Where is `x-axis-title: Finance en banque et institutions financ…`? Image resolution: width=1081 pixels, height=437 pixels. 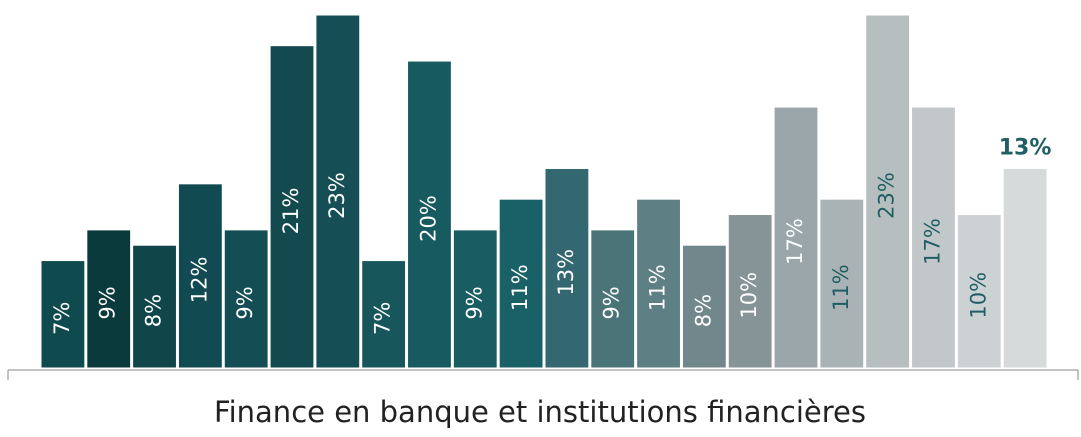 x-axis-title: Finance en banque et institutions financ… is located at coordinates (540, 412).